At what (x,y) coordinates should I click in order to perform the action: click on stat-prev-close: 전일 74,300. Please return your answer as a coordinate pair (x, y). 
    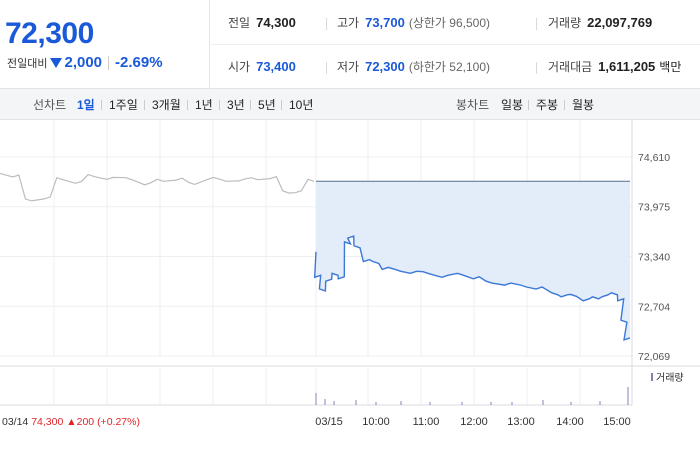
    Looking at the image, I should click on (262, 22).